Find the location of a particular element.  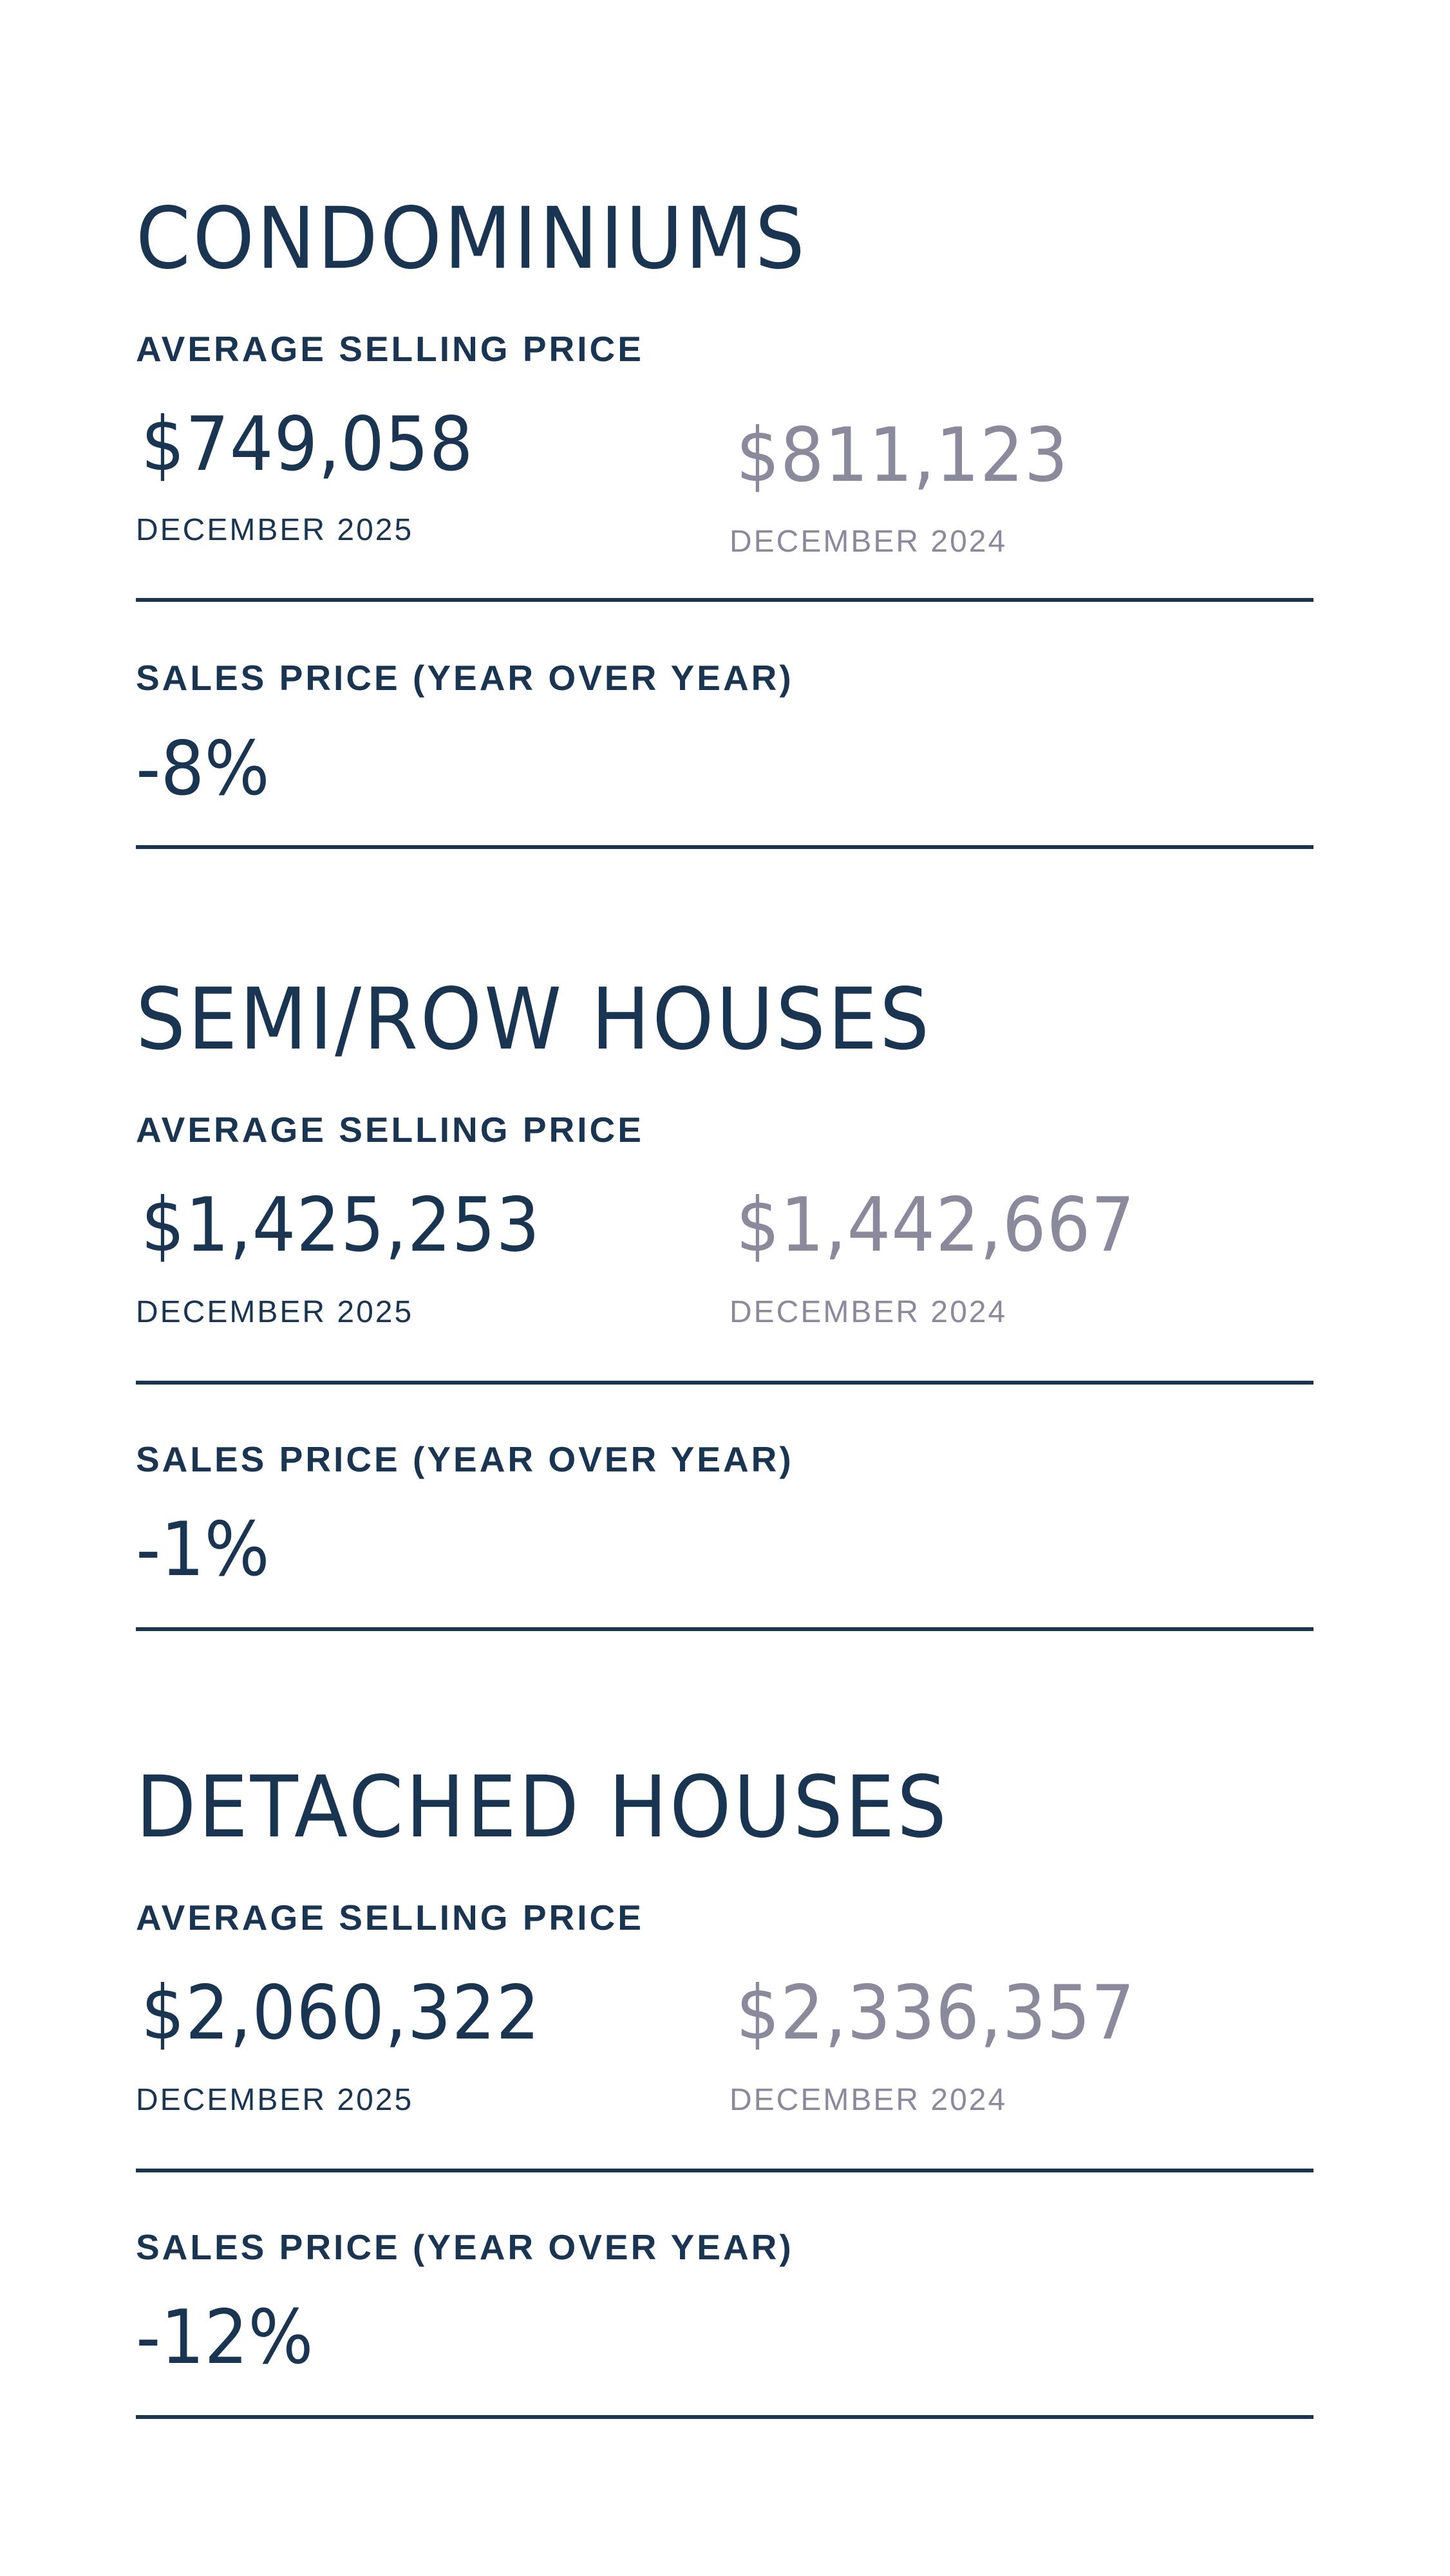

yoy-value: -1% is located at coordinates (203, 1549).